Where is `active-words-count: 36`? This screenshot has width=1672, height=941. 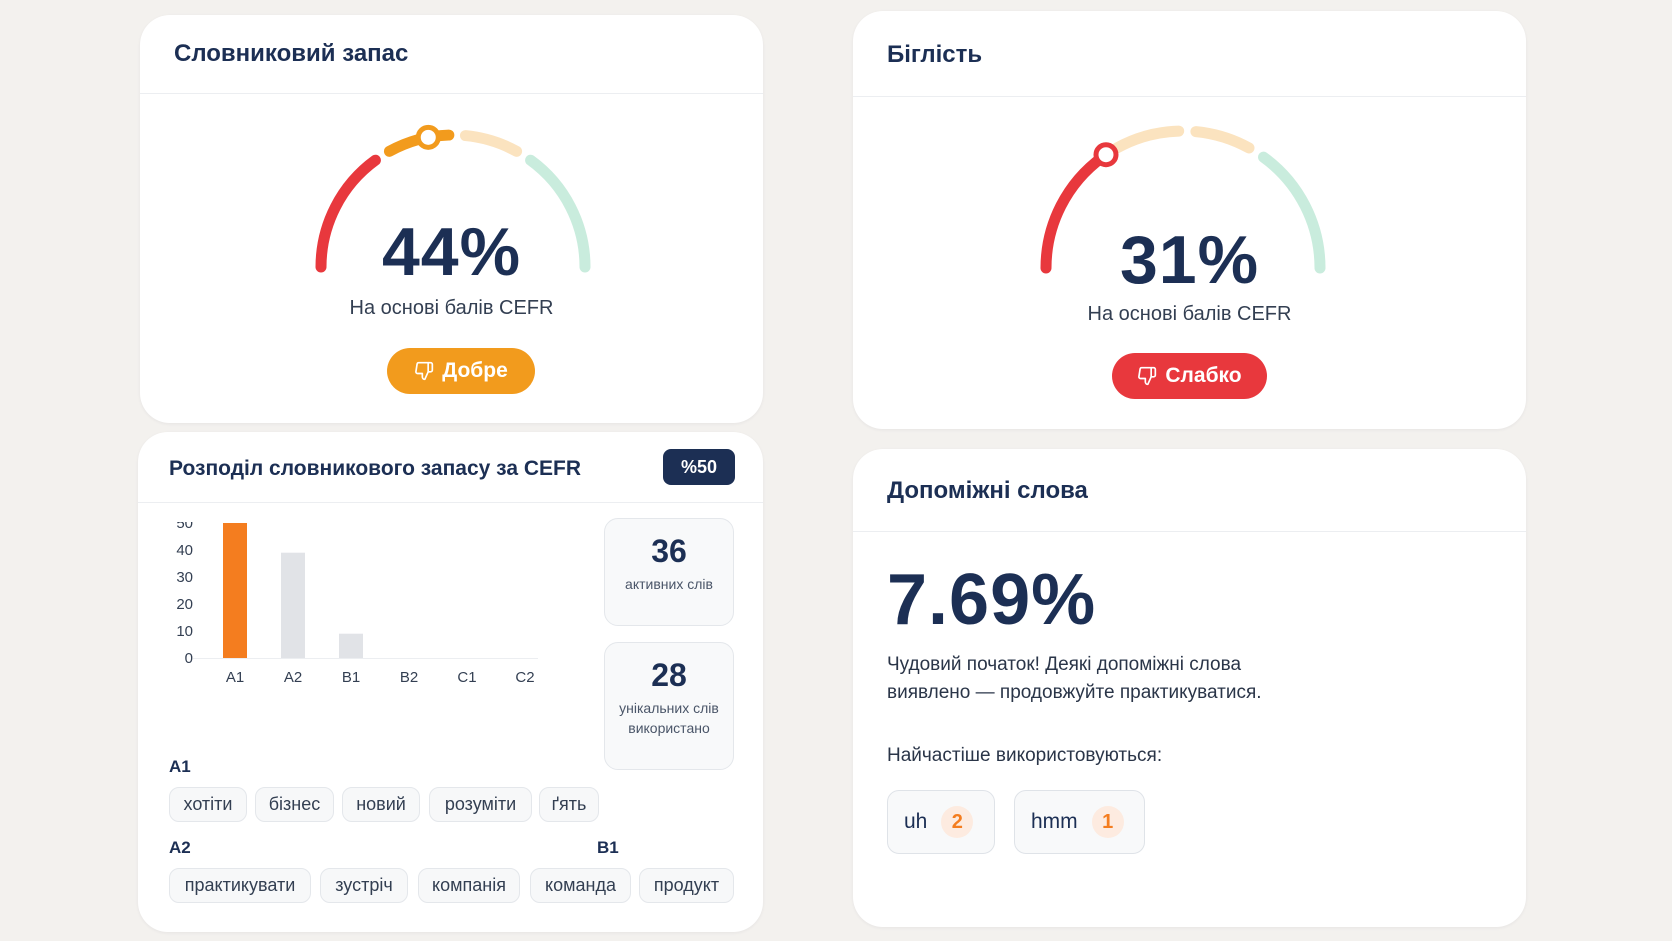 active-words-count: 36 is located at coordinates (669, 551).